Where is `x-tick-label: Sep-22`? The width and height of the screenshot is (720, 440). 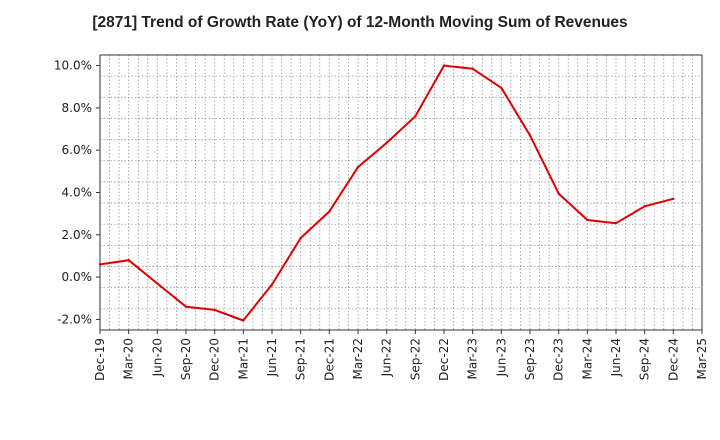 x-tick-label: Sep-22 is located at coordinates (415, 359).